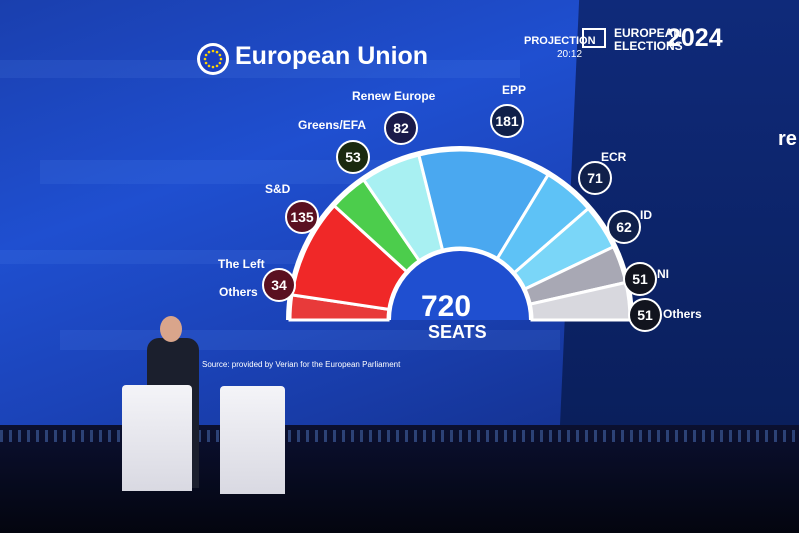 The image size is (799, 533). What do you see at coordinates (252, 440) in the screenshot?
I see `podium-right` at bounding box center [252, 440].